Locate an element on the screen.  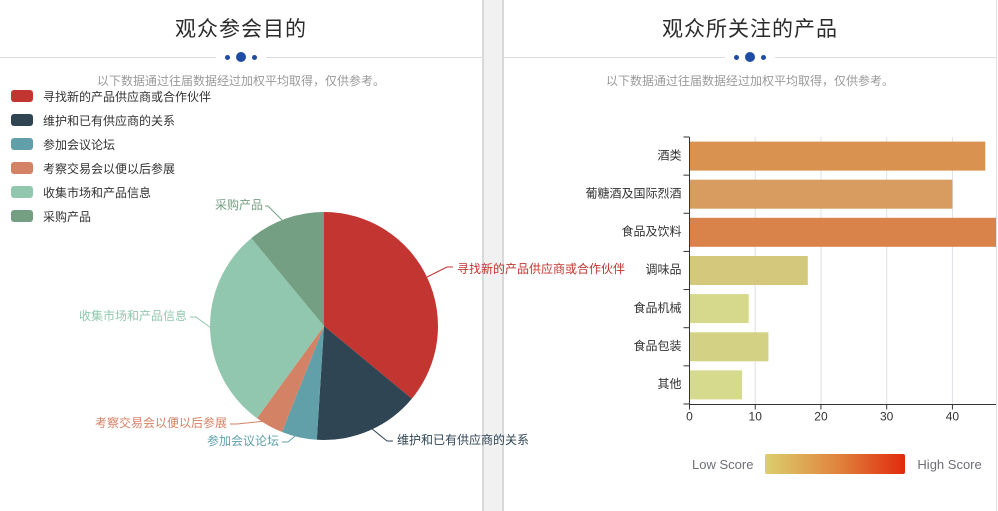
legend-item: 参加会议论坛 is located at coordinates (111, 144).